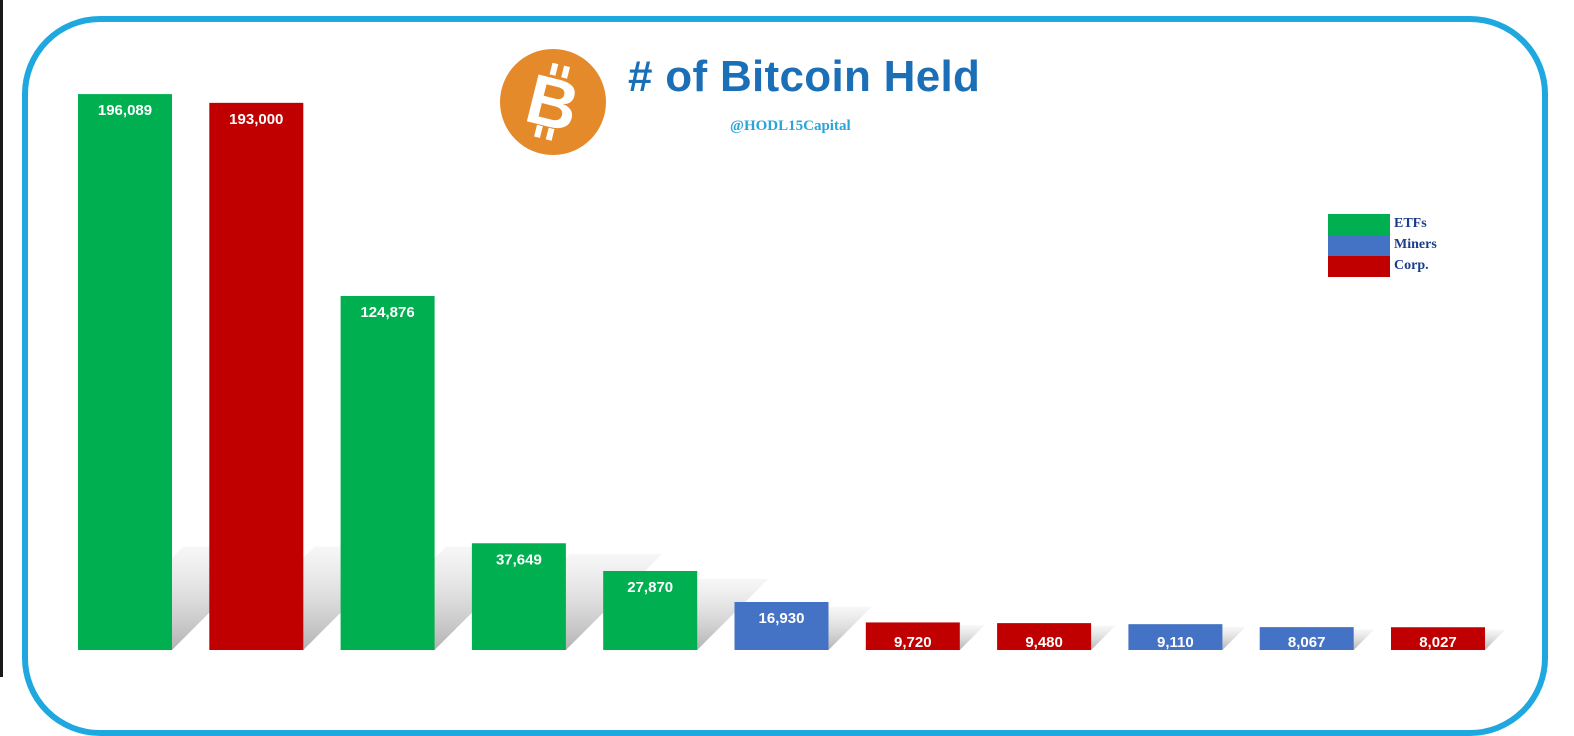  What do you see at coordinates (1438, 642) in the screenshot?
I see `bar-value-label-11: 8,027` at bounding box center [1438, 642].